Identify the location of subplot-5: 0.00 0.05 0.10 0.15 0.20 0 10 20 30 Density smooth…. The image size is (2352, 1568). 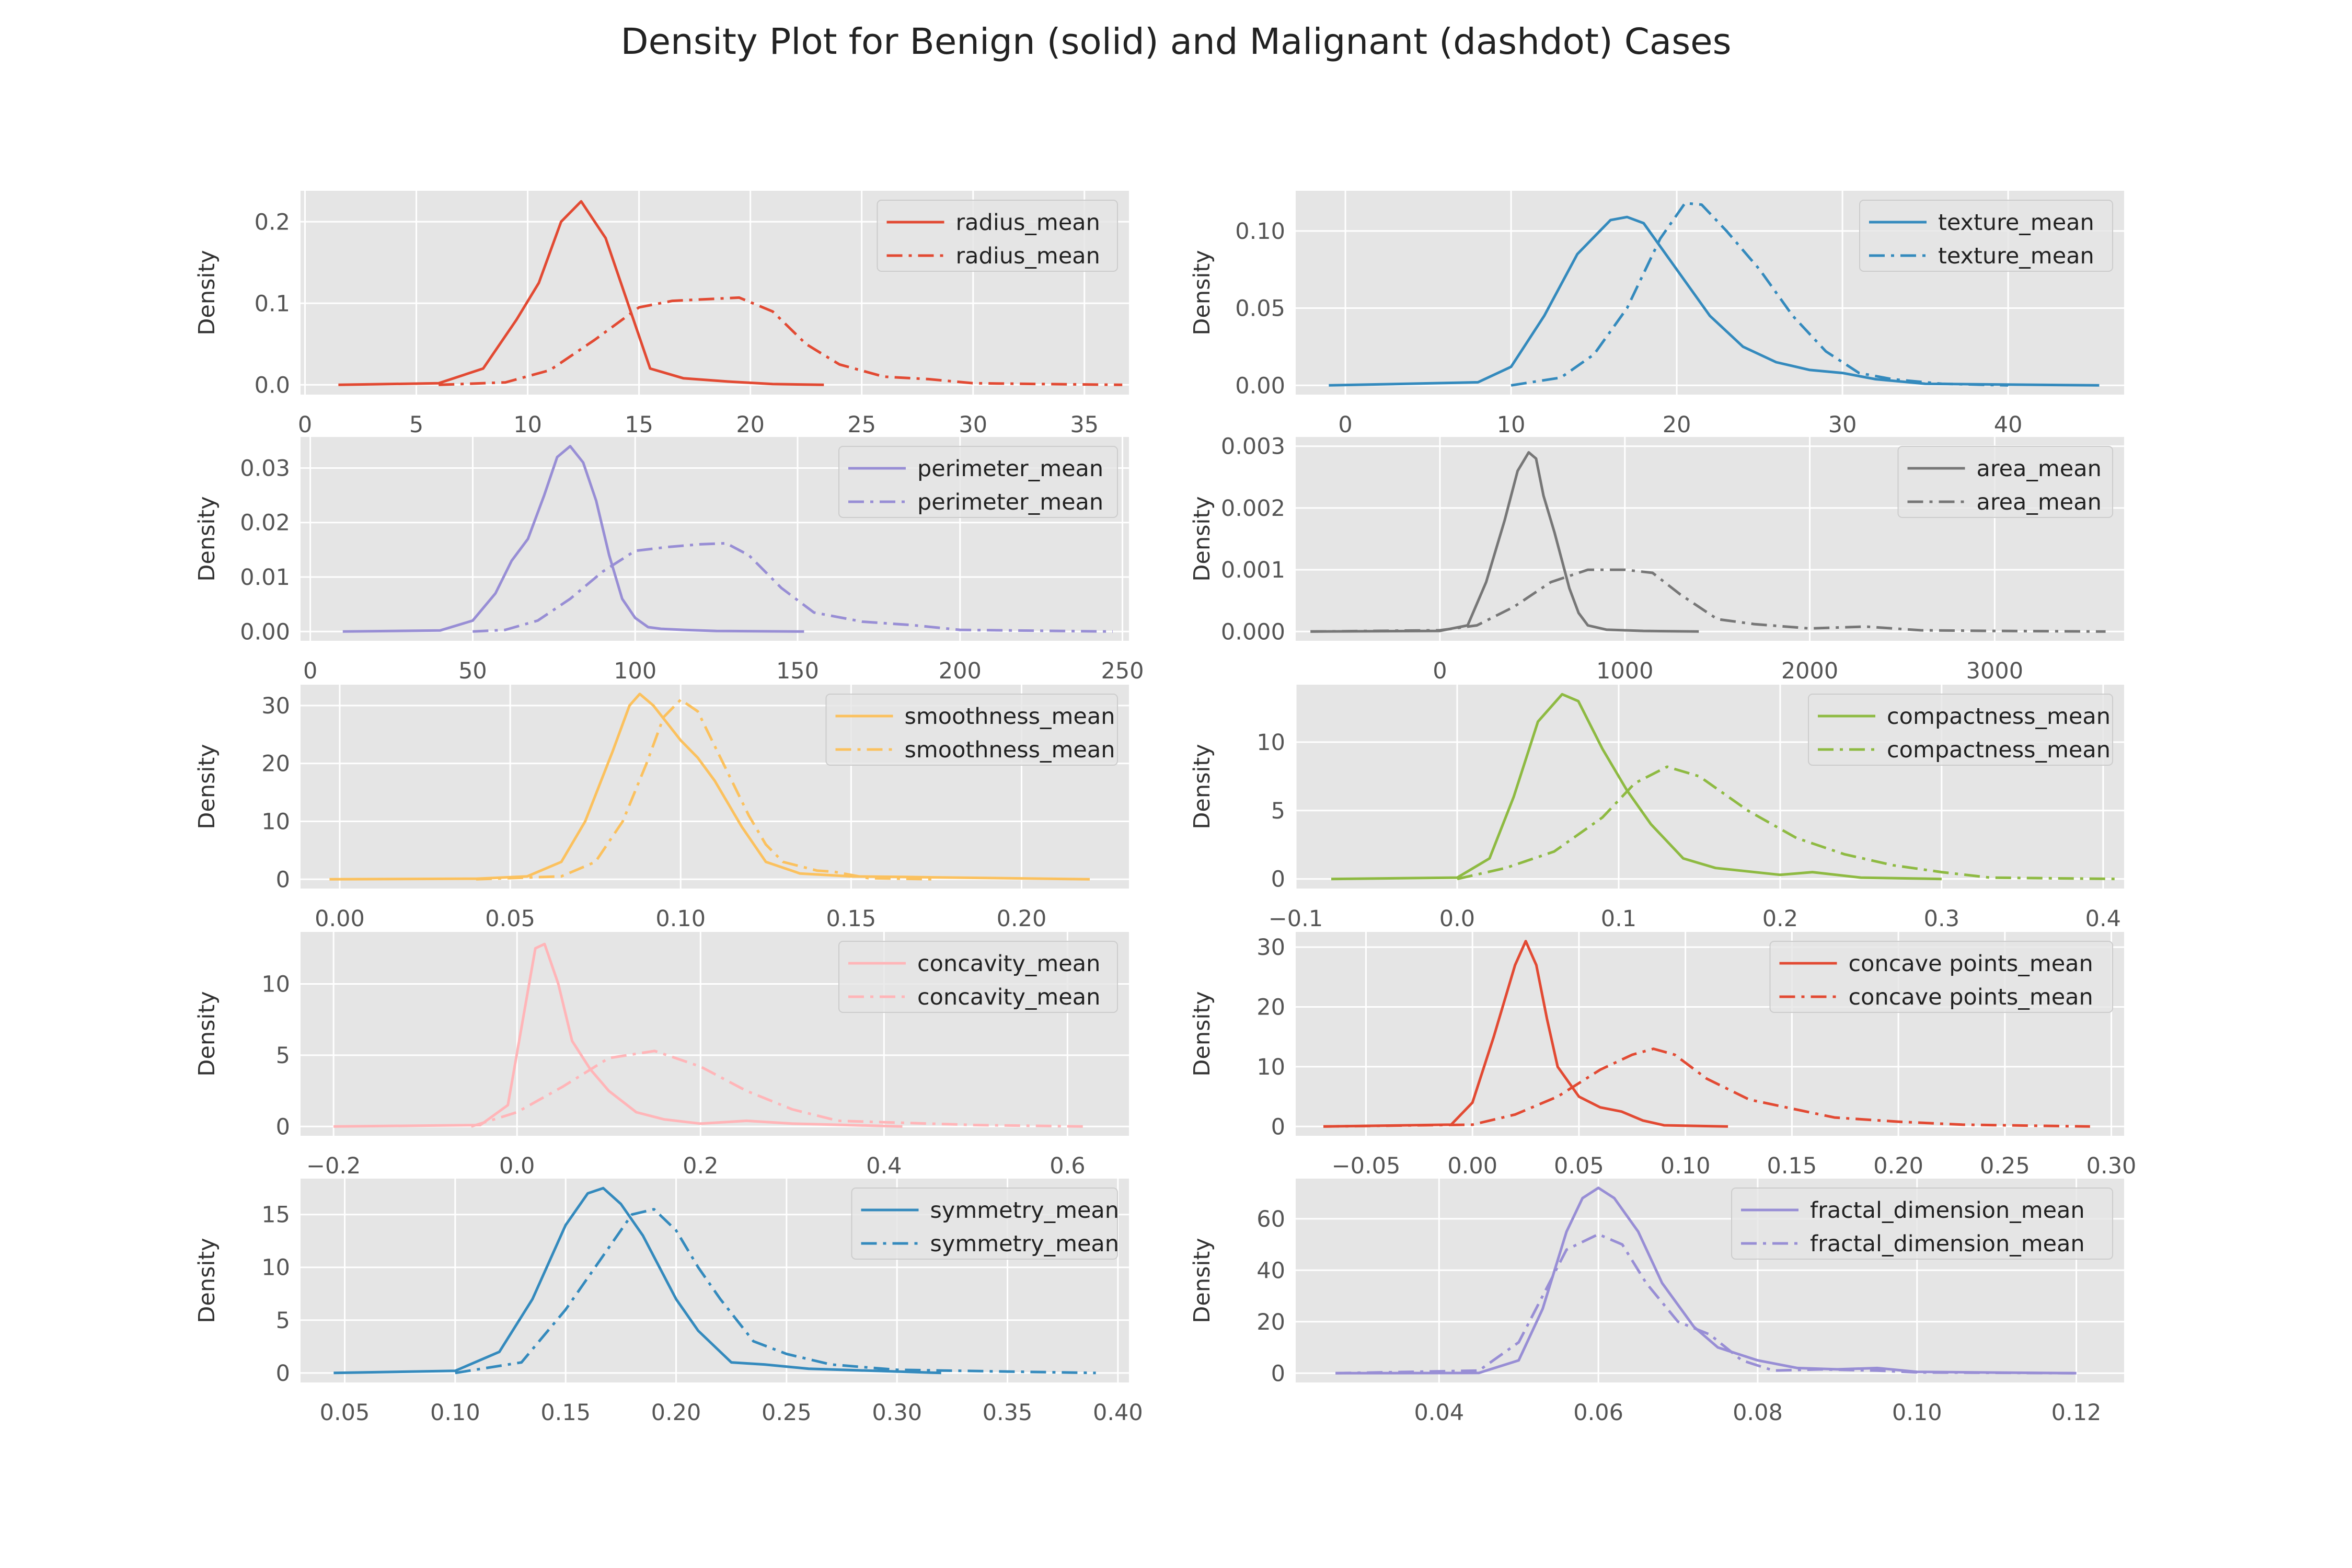
(661, 808).